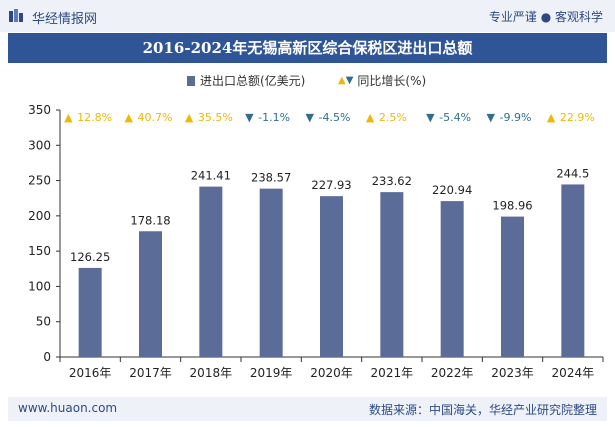 Image resolution: width=615 pixels, height=427 pixels. I want to click on bar-value-label: 220.94, so click(452, 190).